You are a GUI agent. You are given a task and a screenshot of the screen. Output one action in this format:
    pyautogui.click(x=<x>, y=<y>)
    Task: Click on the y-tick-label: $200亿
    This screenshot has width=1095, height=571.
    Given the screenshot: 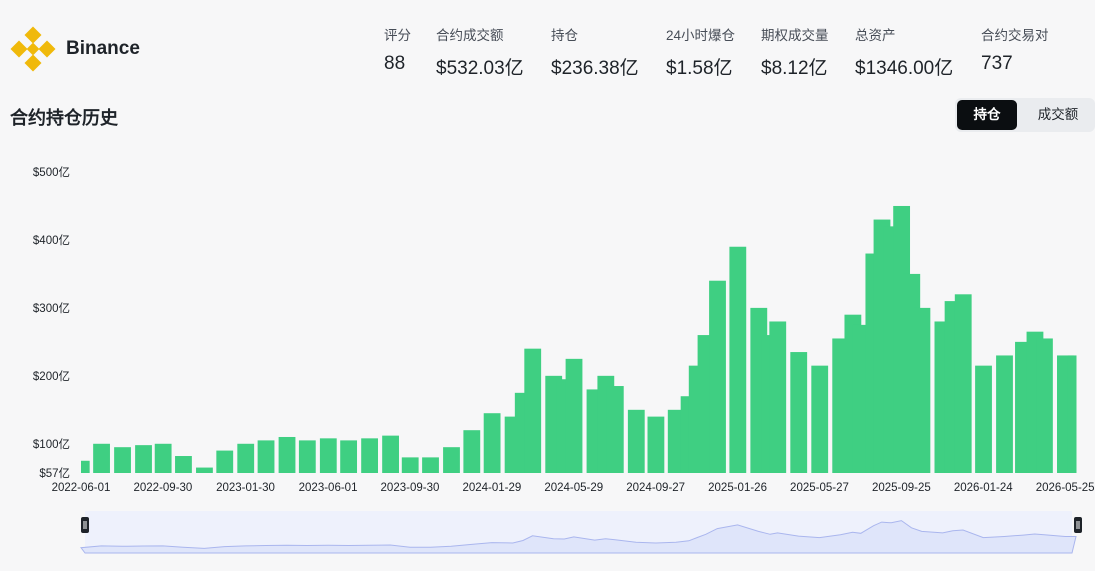 What is the action you would take?
    pyautogui.click(x=51, y=376)
    